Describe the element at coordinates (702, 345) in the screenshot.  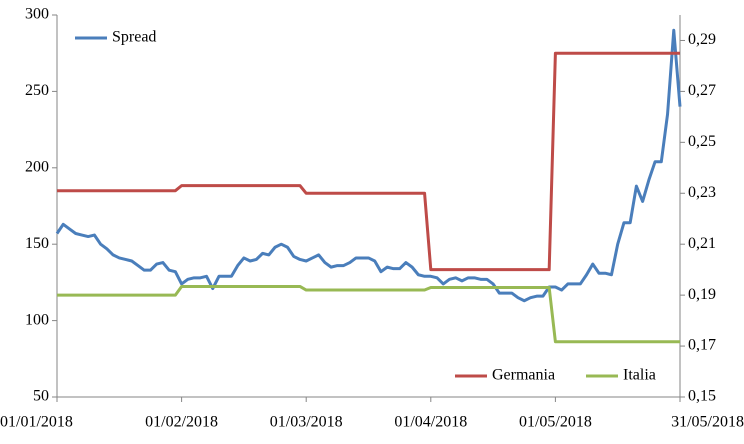
I see `y2-tick-label: 0,17` at that location.